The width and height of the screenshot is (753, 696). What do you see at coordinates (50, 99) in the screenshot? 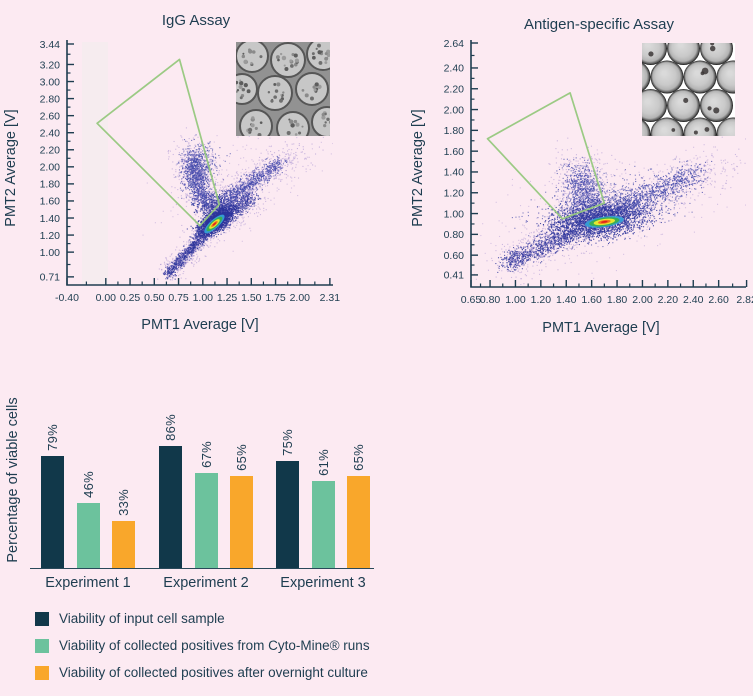
I see `y-tick-label: 2.80` at bounding box center [50, 99].